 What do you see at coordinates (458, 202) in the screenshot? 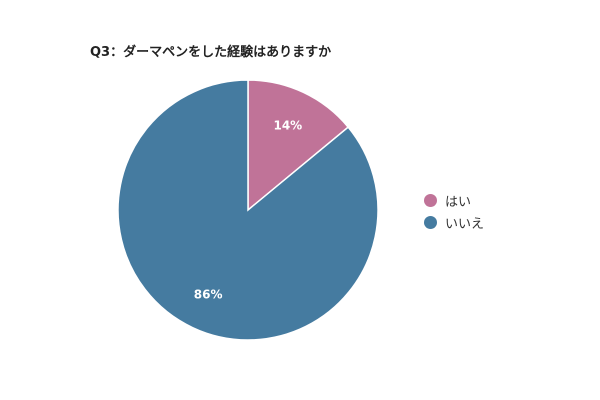
I see `legend-label-1: はい` at bounding box center [458, 202].